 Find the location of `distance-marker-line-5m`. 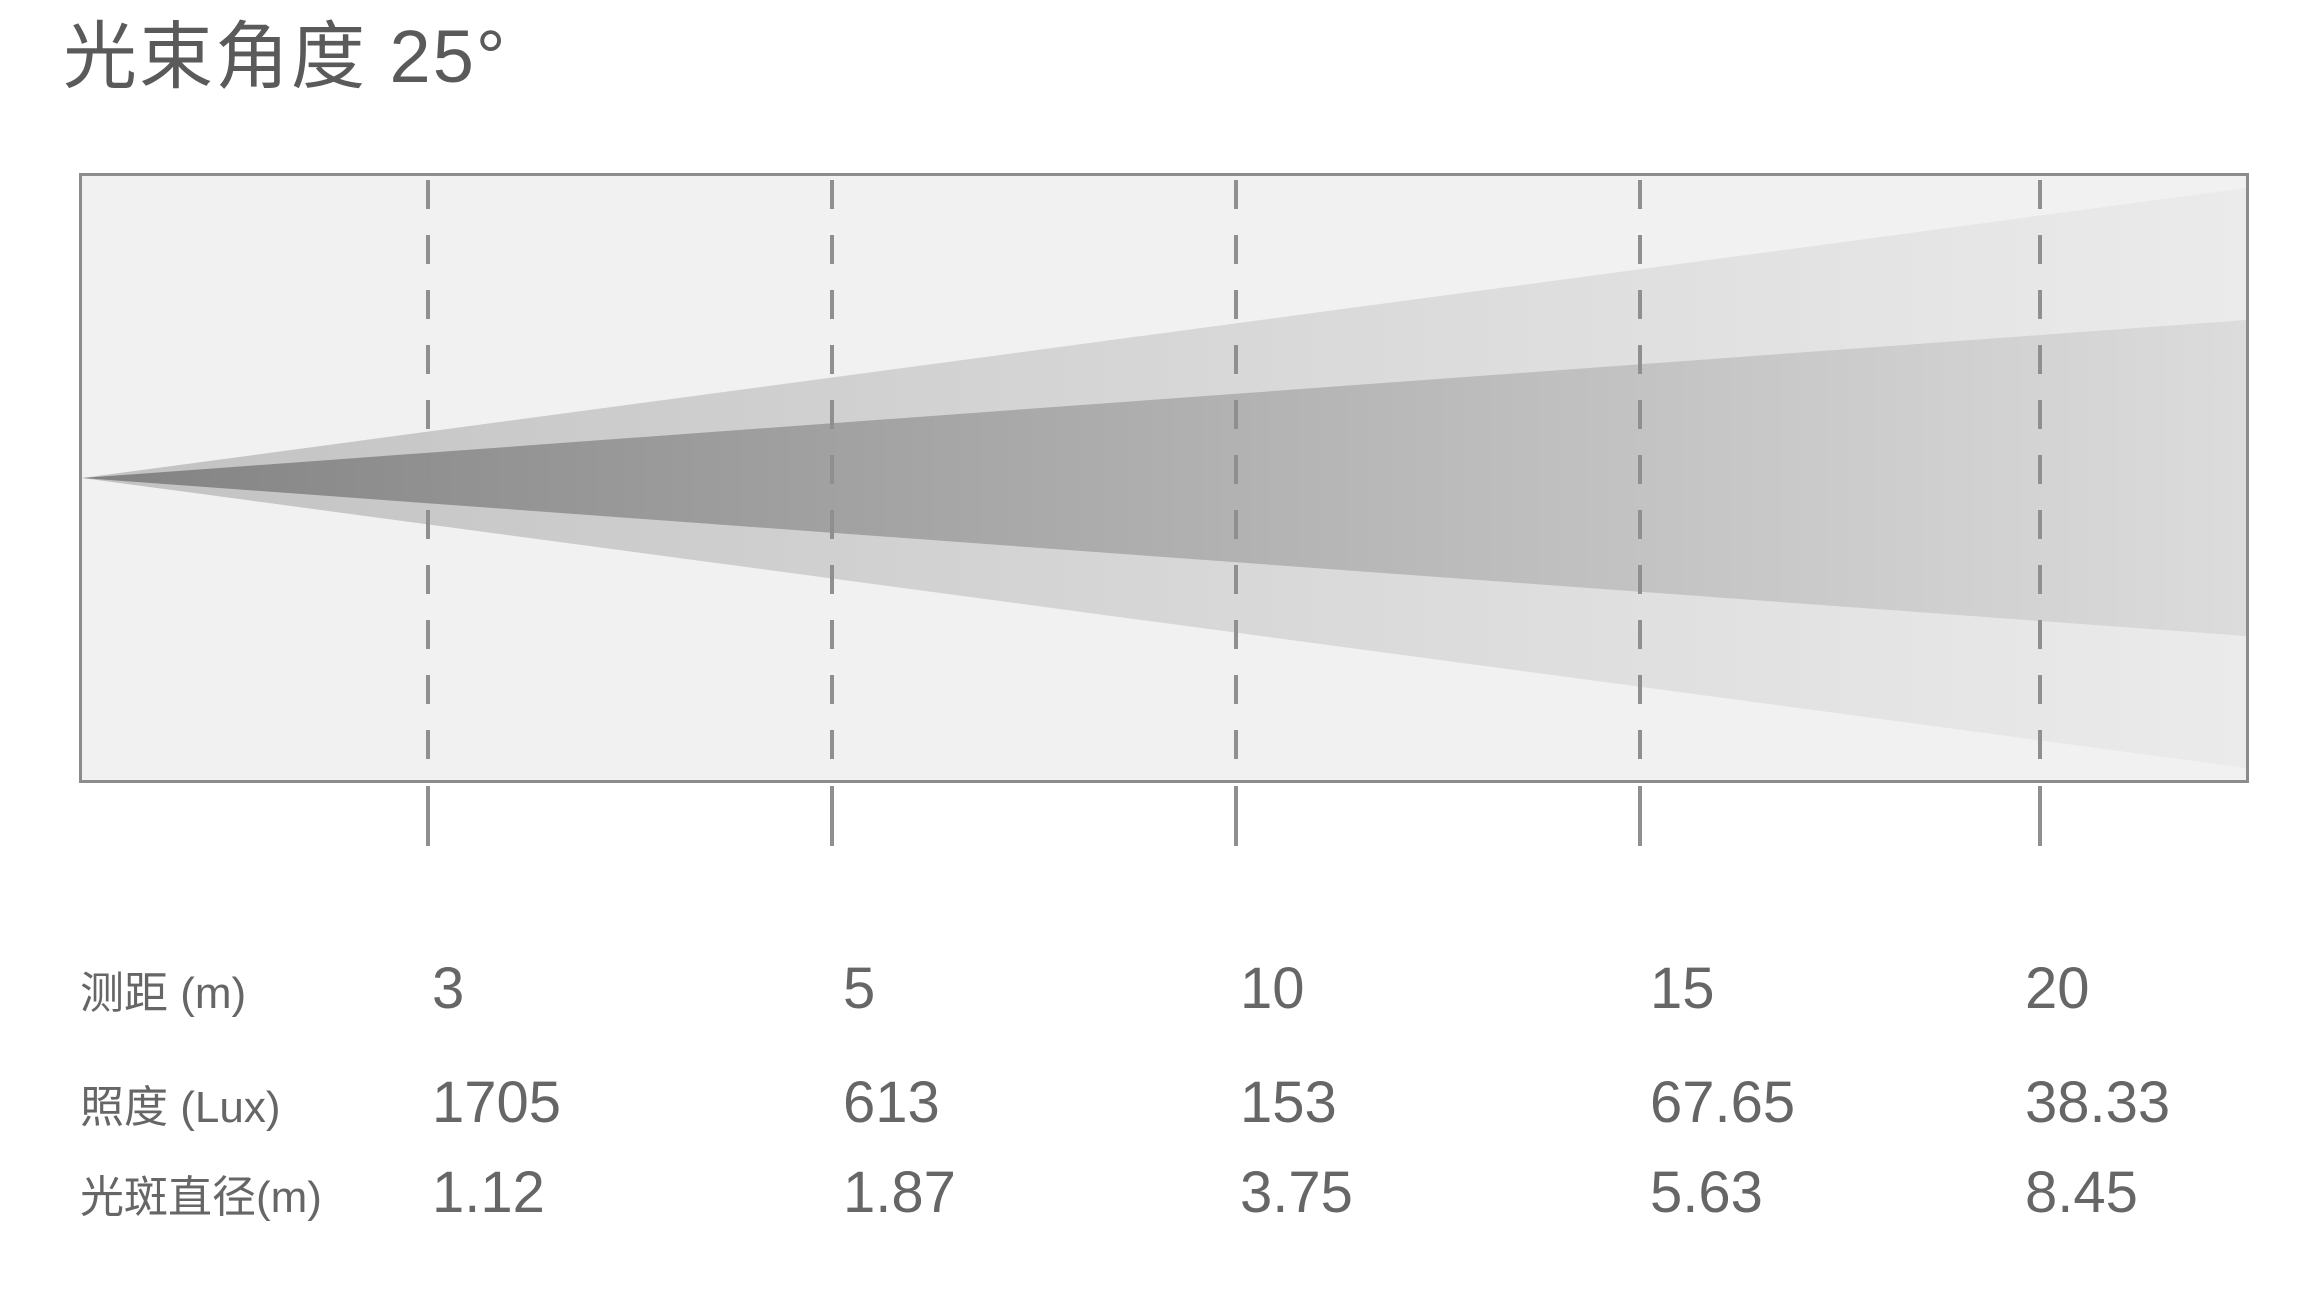

distance-marker-line-5m is located at coordinates (832, 480).